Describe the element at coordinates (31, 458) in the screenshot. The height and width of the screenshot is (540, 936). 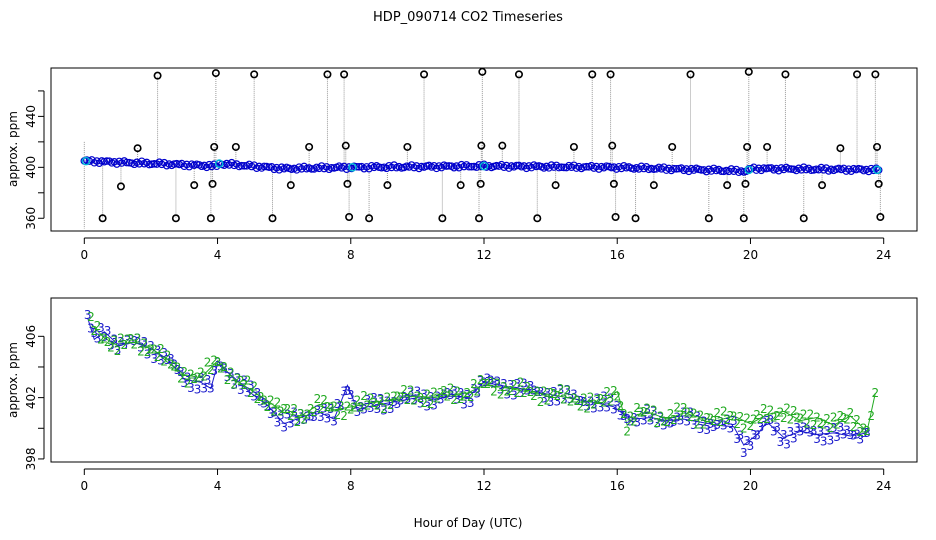
I see `y-tick-label: 398` at that location.